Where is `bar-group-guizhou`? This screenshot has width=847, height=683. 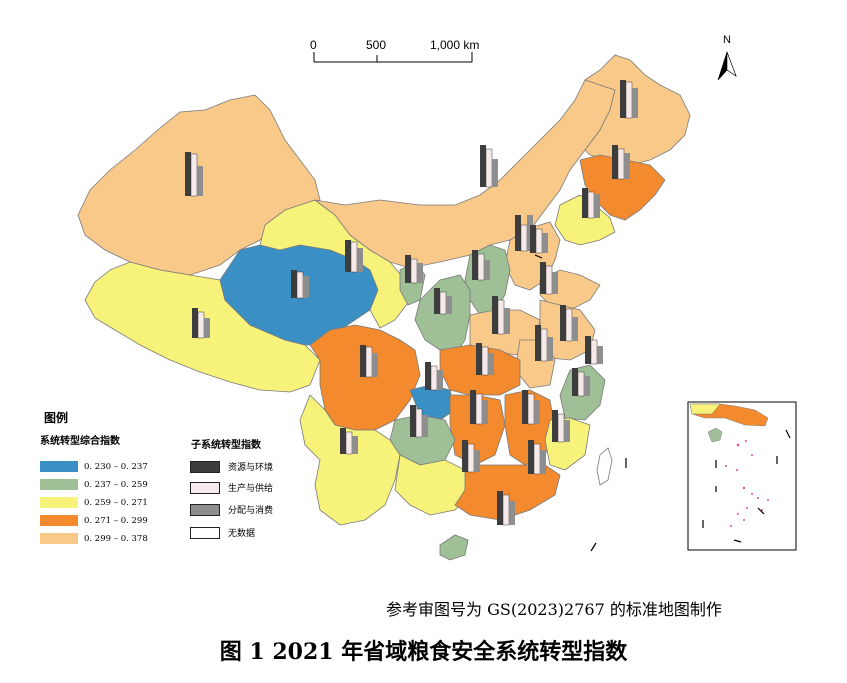
bar-group-guizhou is located at coordinates (419, 421).